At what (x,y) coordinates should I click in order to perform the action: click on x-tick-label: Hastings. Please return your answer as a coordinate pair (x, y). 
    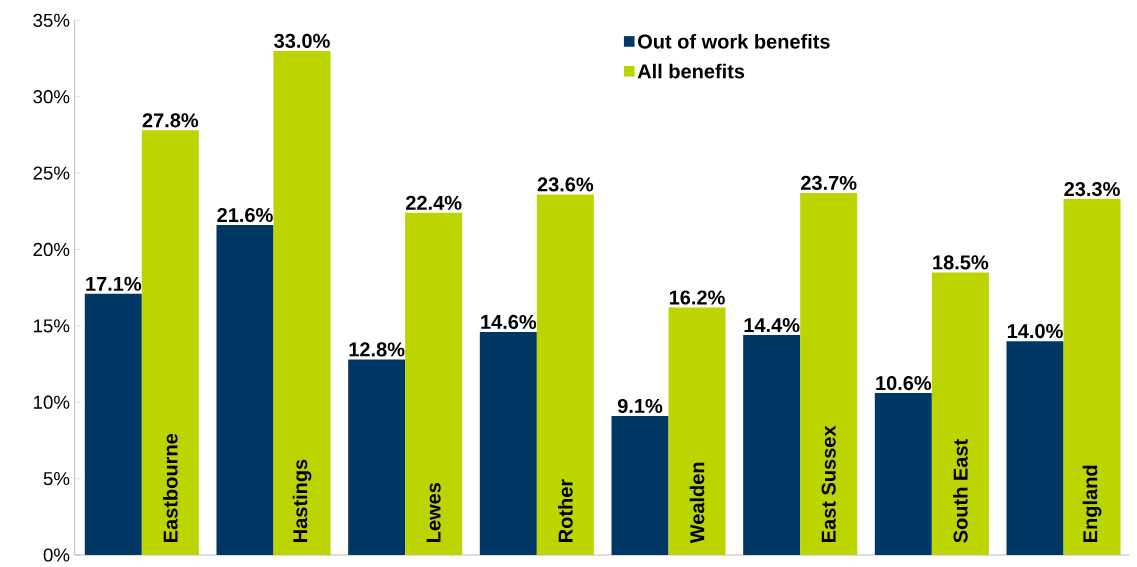
    Looking at the image, I should click on (302, 500).